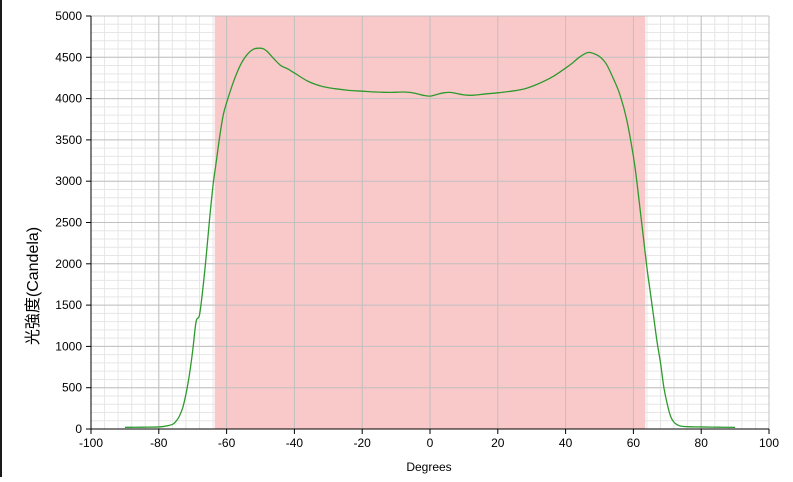  What do you see at coordinates (227, 443) in the screenshot?
I see `x-tick-label: -60` at bounding box center [227, 443].